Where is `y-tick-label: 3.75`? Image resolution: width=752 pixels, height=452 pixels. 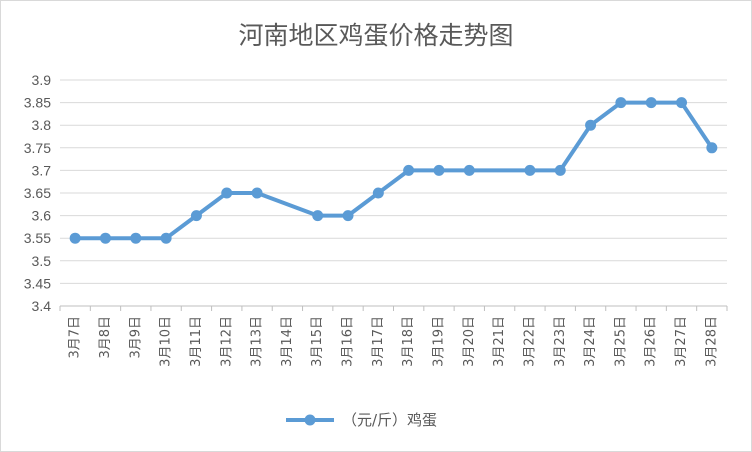
y-tick-label: 3.75 is located at coordinates (37, 148).